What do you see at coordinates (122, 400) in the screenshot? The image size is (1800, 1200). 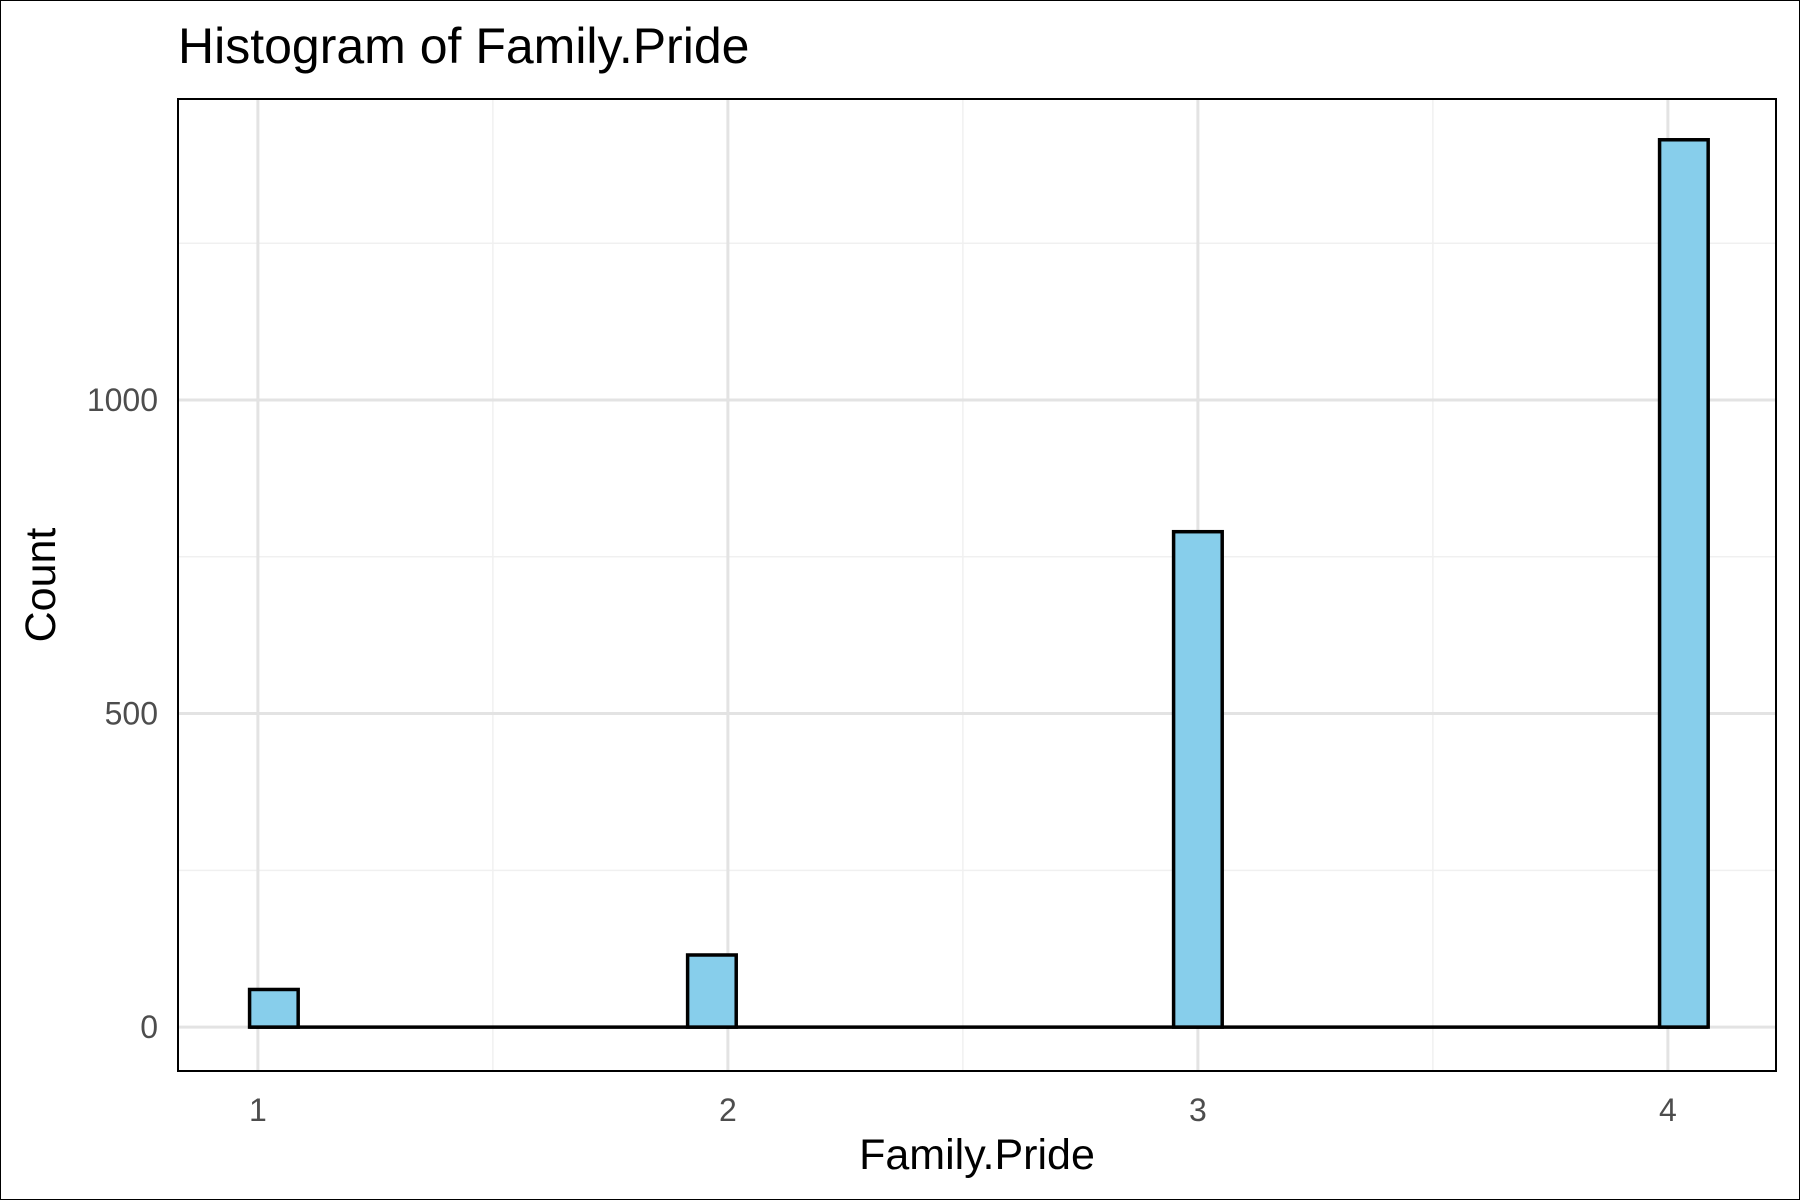 I see `y-tick-label: 1000` at bounding box center [122, 400].